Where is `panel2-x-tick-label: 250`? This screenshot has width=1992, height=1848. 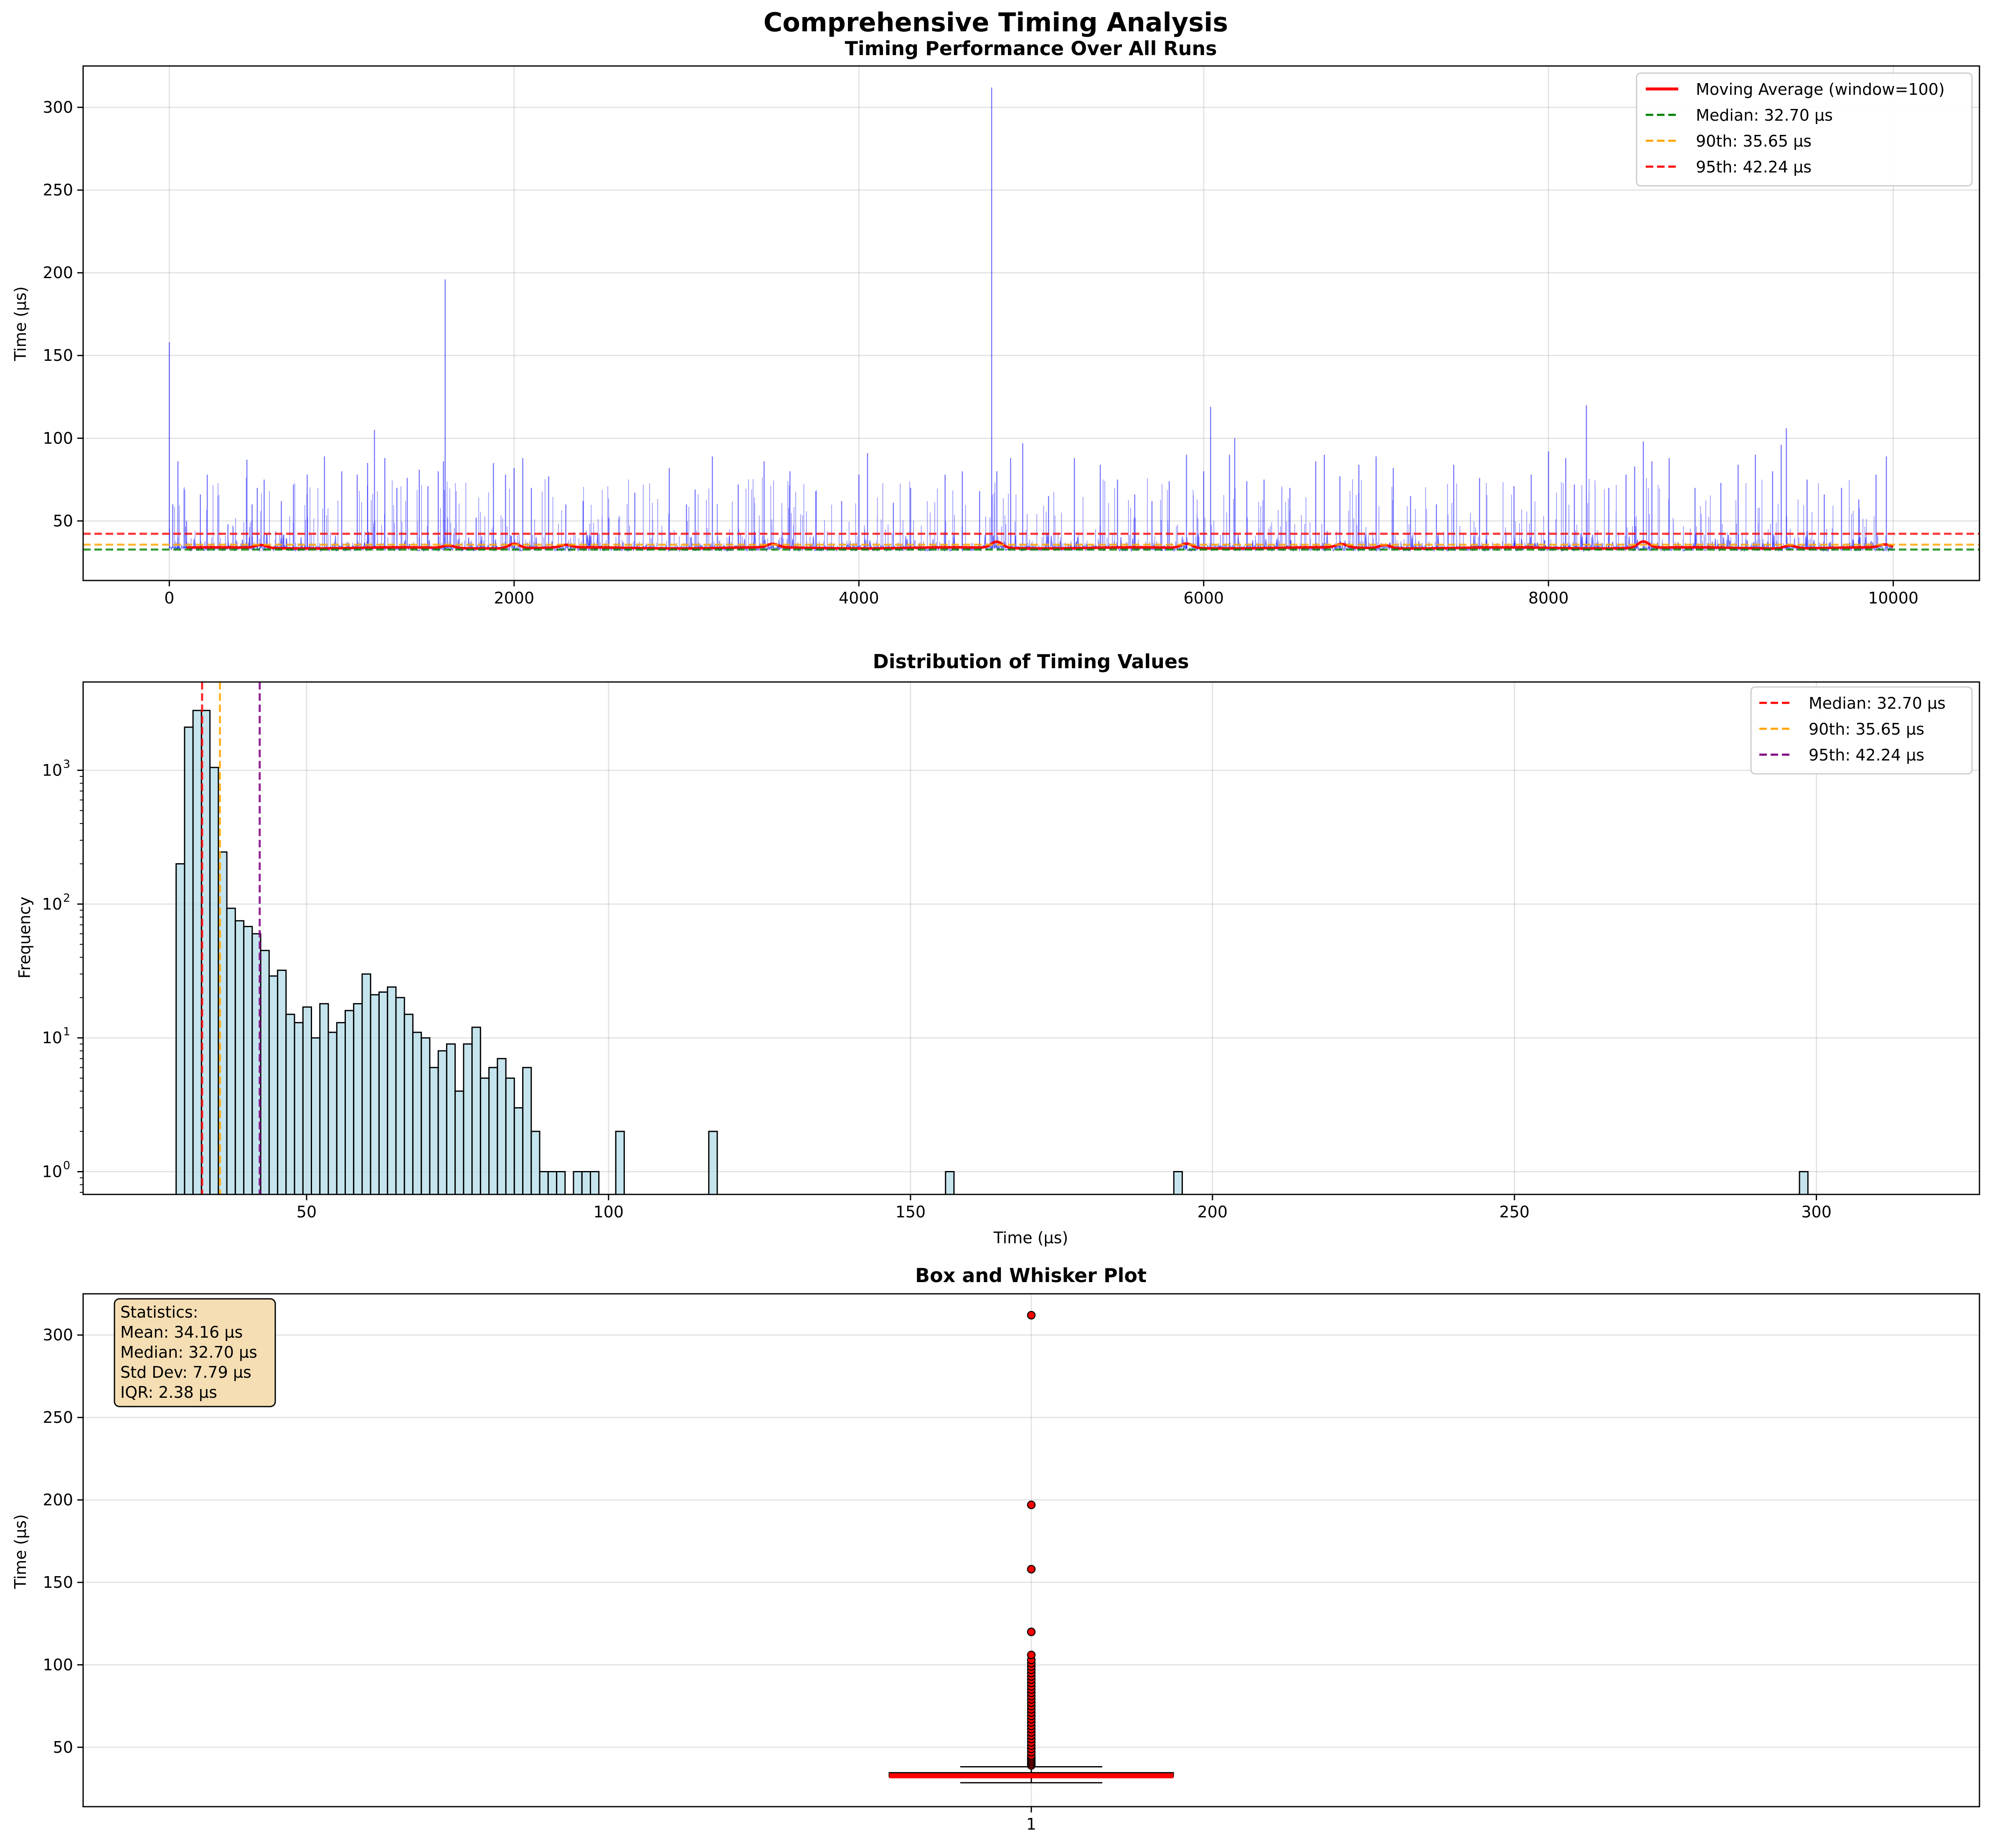 panel2-x-tick-label: 250 is located at coordinates (1514, 1212).